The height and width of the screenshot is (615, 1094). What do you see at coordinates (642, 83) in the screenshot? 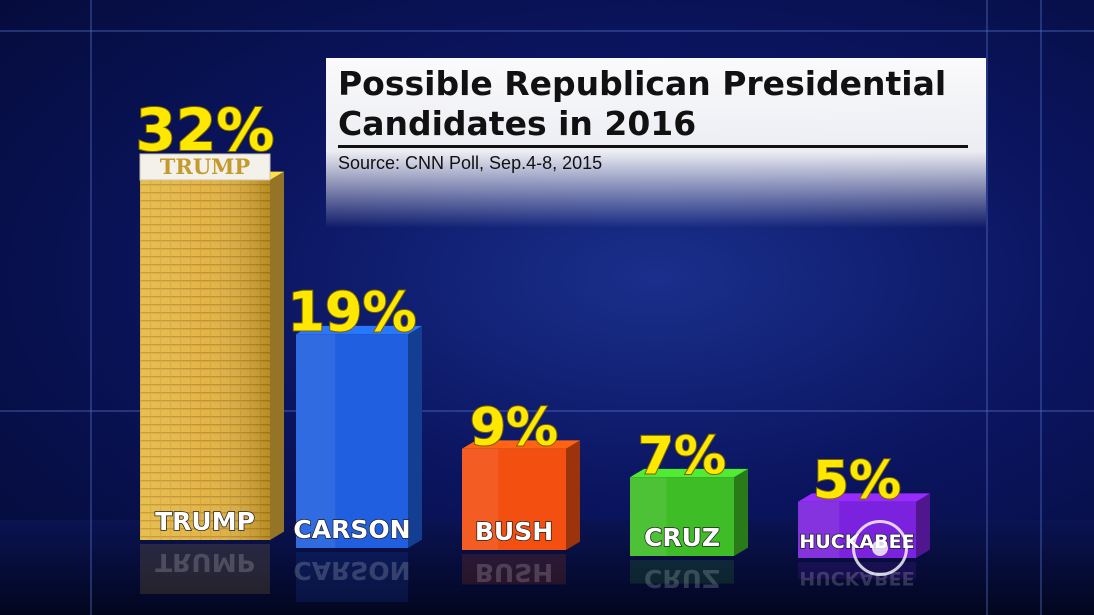
I see `chart-title-line1: Possible Republican Presidential` at bounding box center [642, 83].